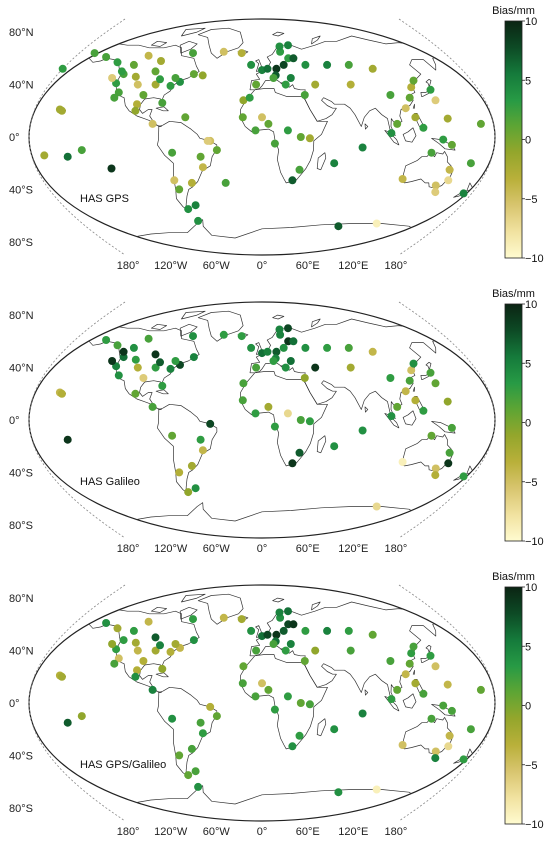  Describe the element at coordinates (21, 190) in the screenshot. I see `lat-tick-label: 40°S` at that location.